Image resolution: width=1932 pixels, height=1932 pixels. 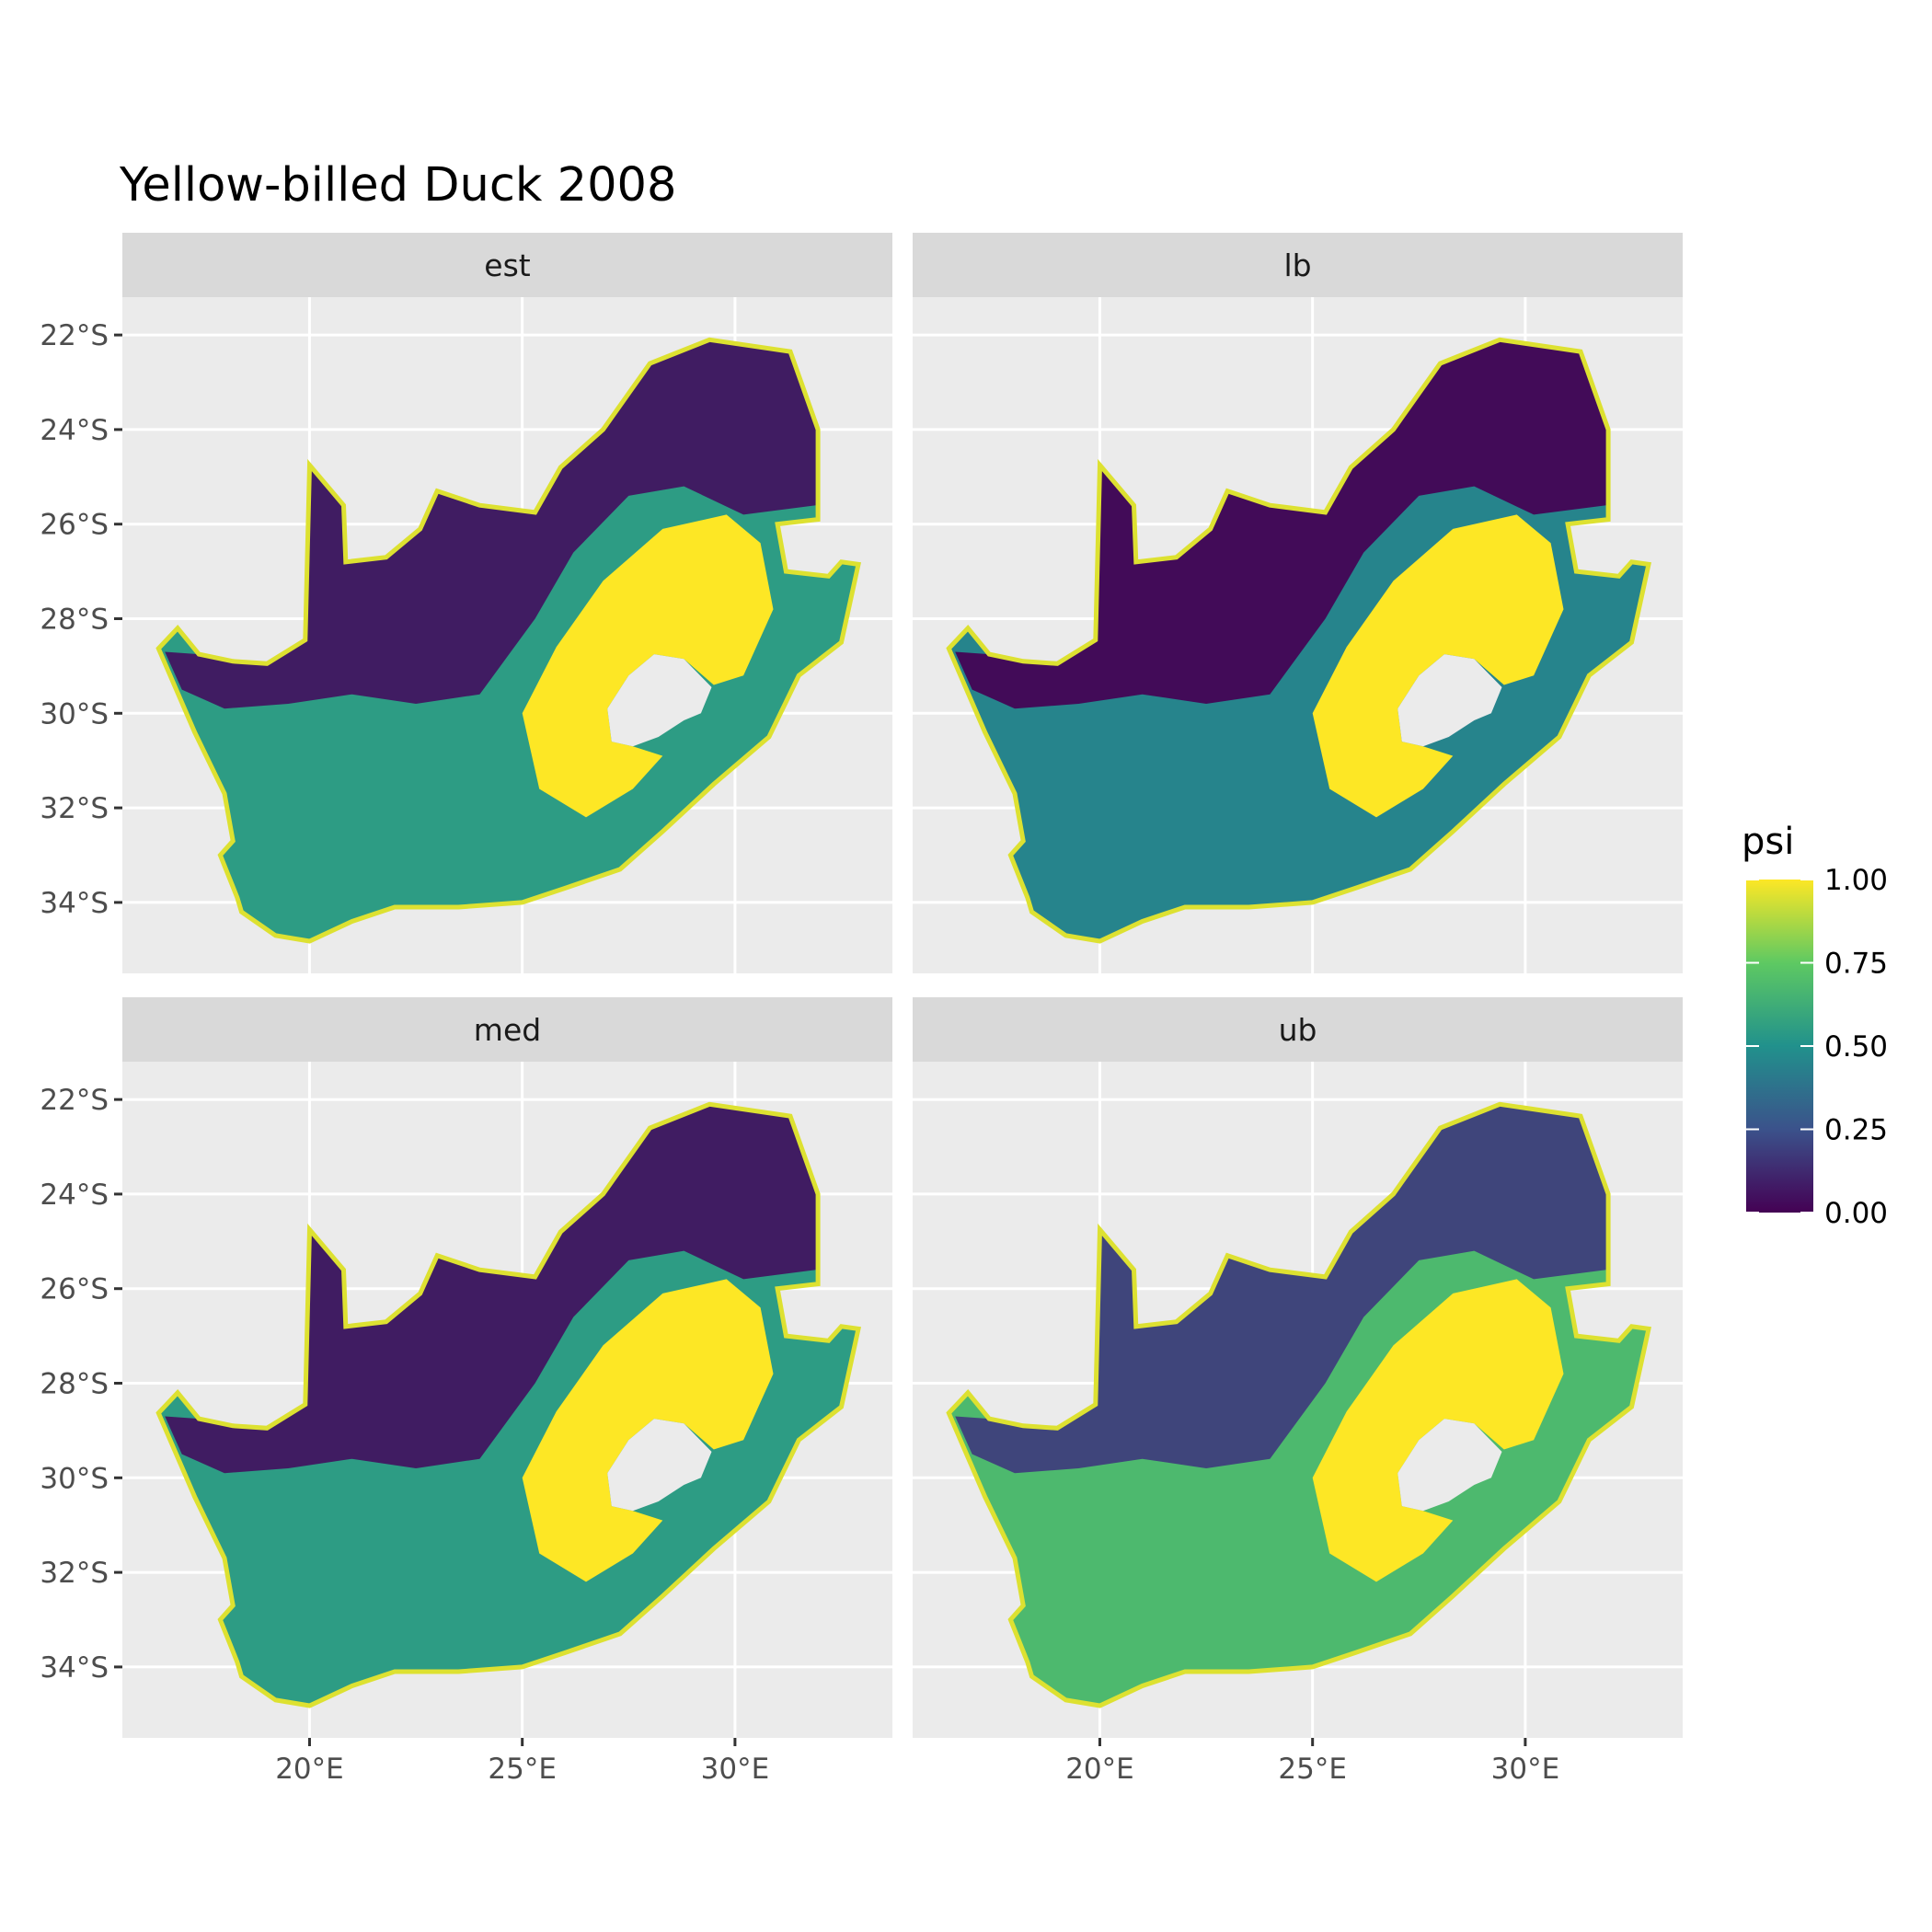 What do you see at coordinates (1856, 880) in the screenshot?
I see `legend-label: 1.00` at bounding box center [1856, 880].